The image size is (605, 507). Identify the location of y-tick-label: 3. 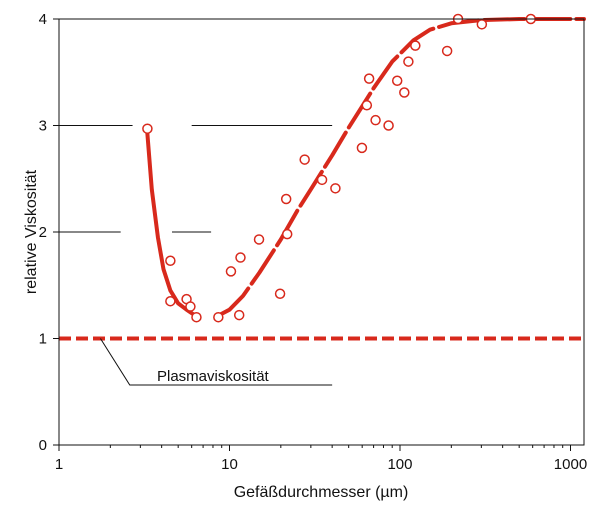
(43, 126).